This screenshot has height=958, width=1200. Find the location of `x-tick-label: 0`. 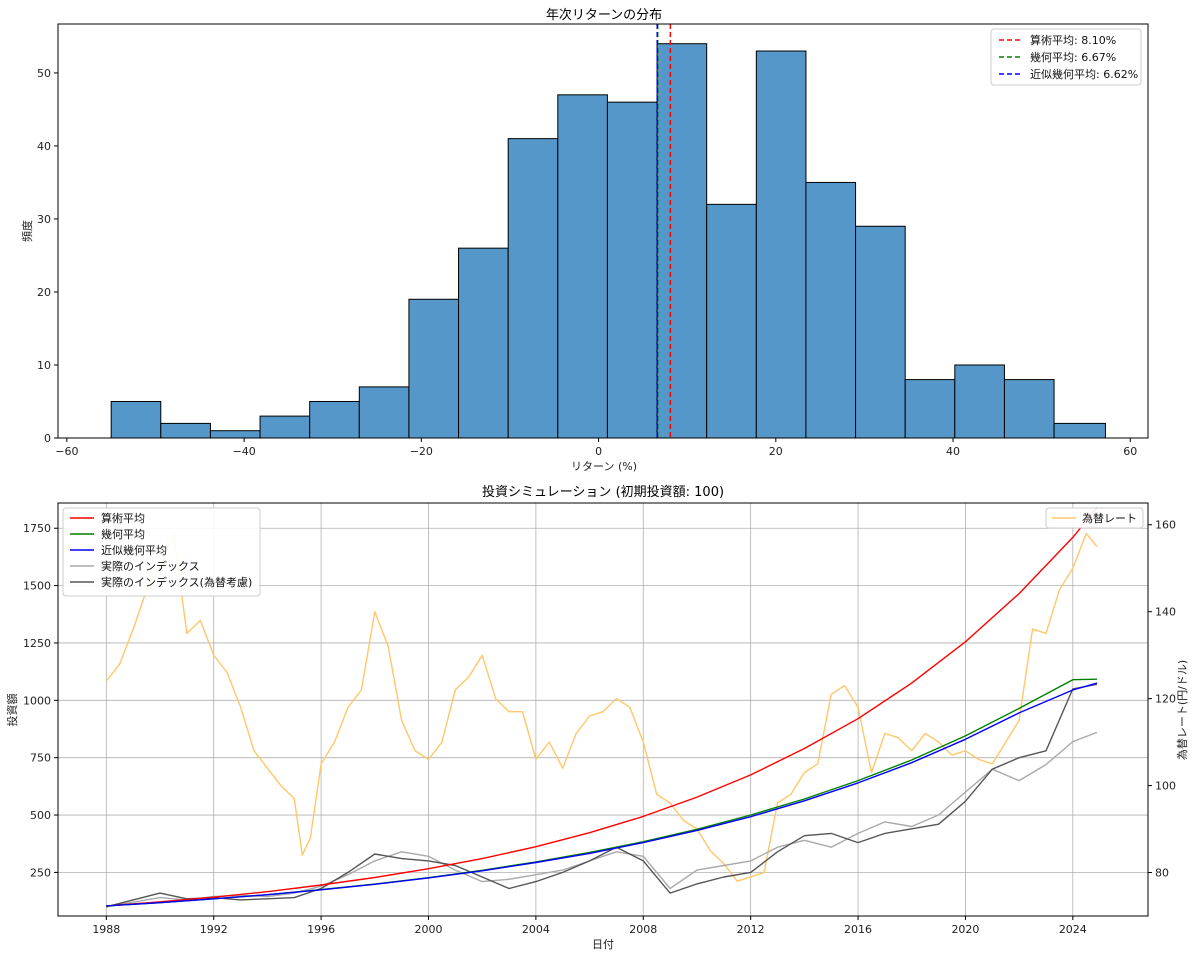

x-tick-label: 0 is located at coordinates (598, 451).